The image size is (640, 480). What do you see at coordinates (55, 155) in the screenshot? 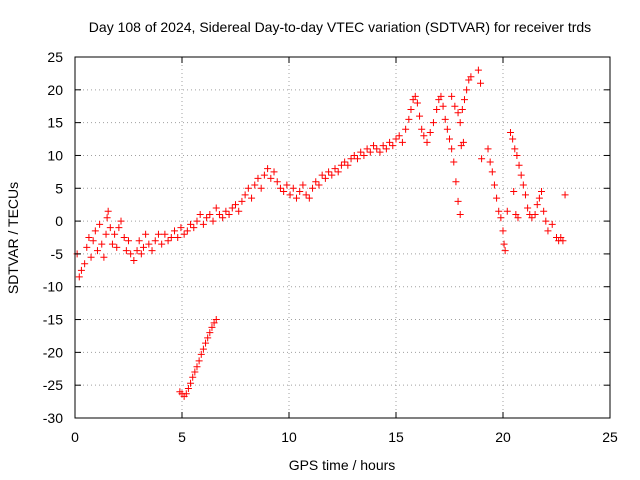
I see `y-tick-label: 10` at bounding box center [55, 155].